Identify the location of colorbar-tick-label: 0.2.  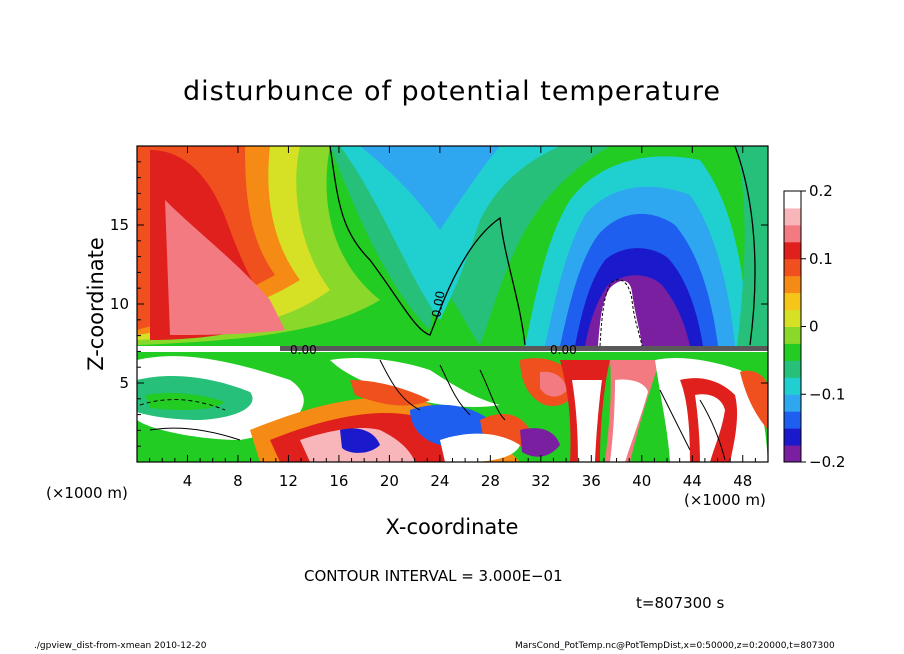
(821, 191).